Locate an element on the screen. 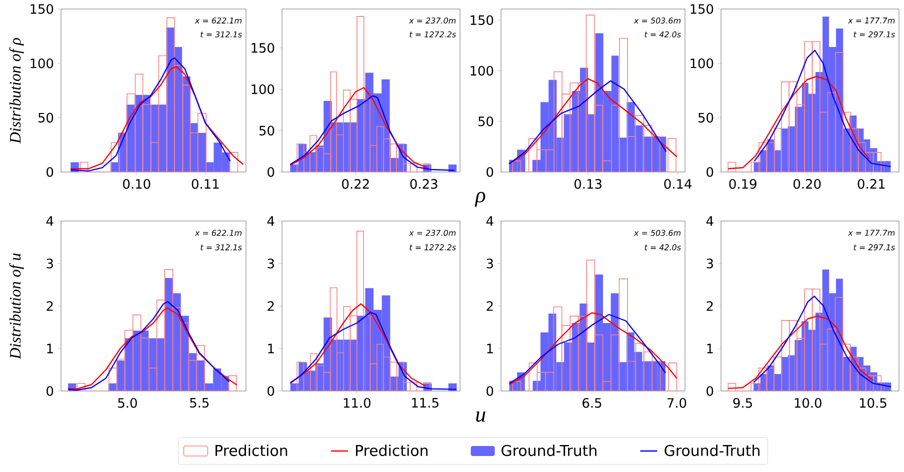  x-tick-label: 0.13 is located at coordinates (588, 184).